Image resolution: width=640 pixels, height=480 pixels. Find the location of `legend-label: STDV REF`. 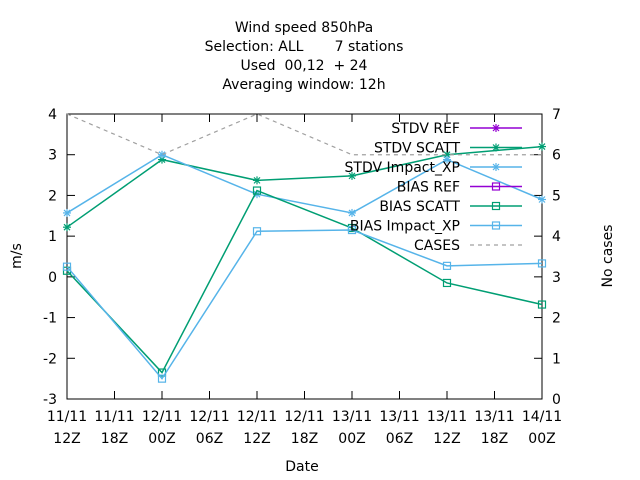

legend-label: STDV REF is located at coordinates (425, 129).